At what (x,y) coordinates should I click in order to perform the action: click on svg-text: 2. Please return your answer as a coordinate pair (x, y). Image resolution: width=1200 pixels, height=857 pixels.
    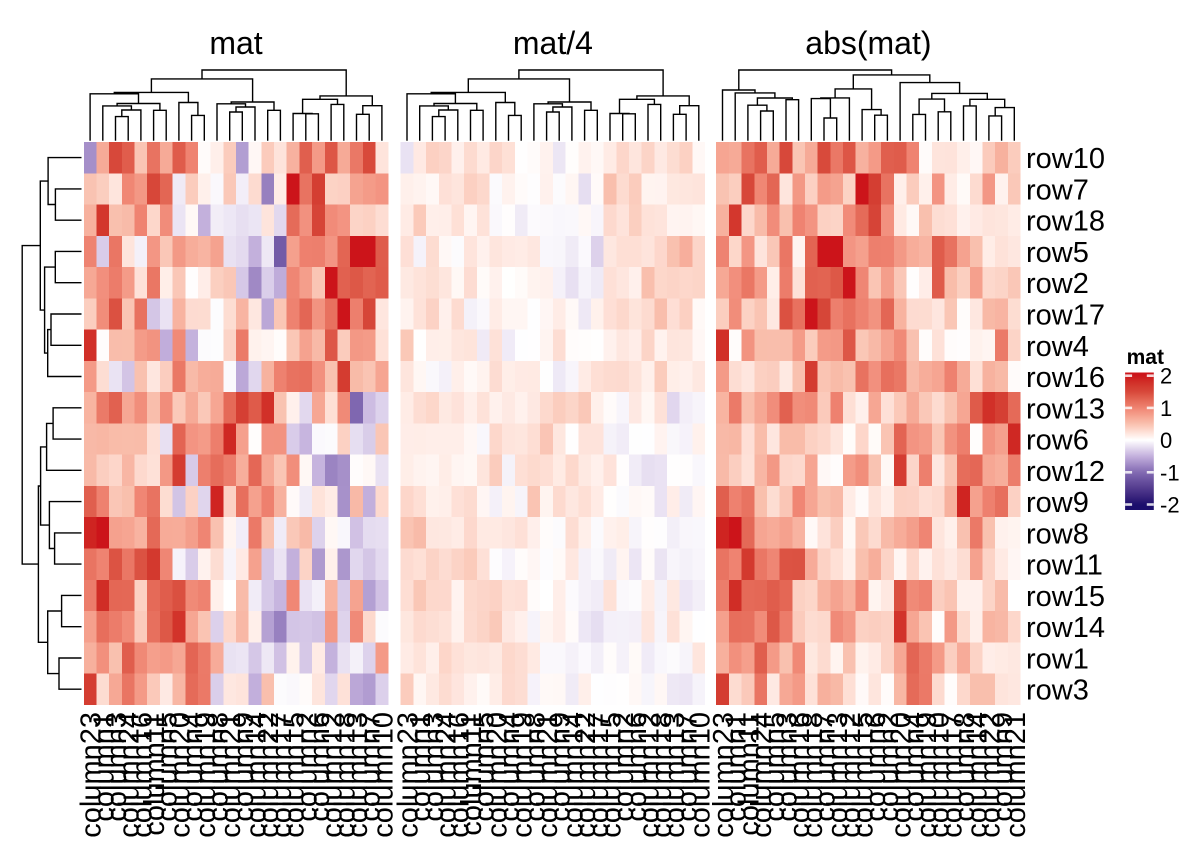
    Looking at the image, I should click on (1166, 376).